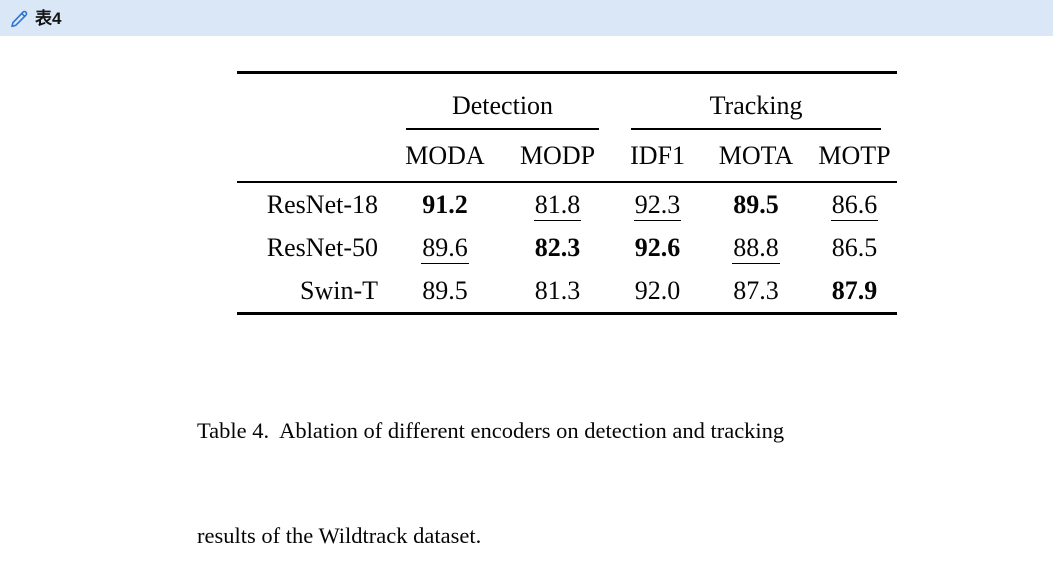 This screenshot has height=588, width=1053. I want to click on metric-value: 92.0, so click(657, 290).